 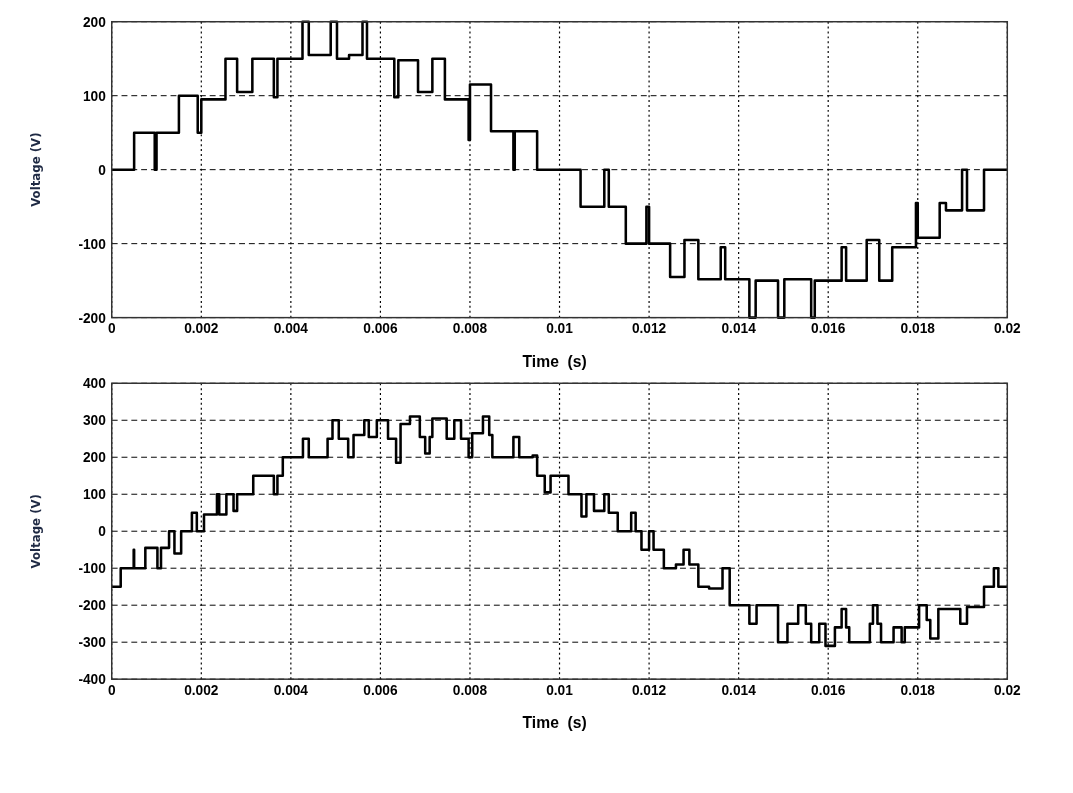 I want to click on y-tick-label: -400, so click(x=92, y=680).